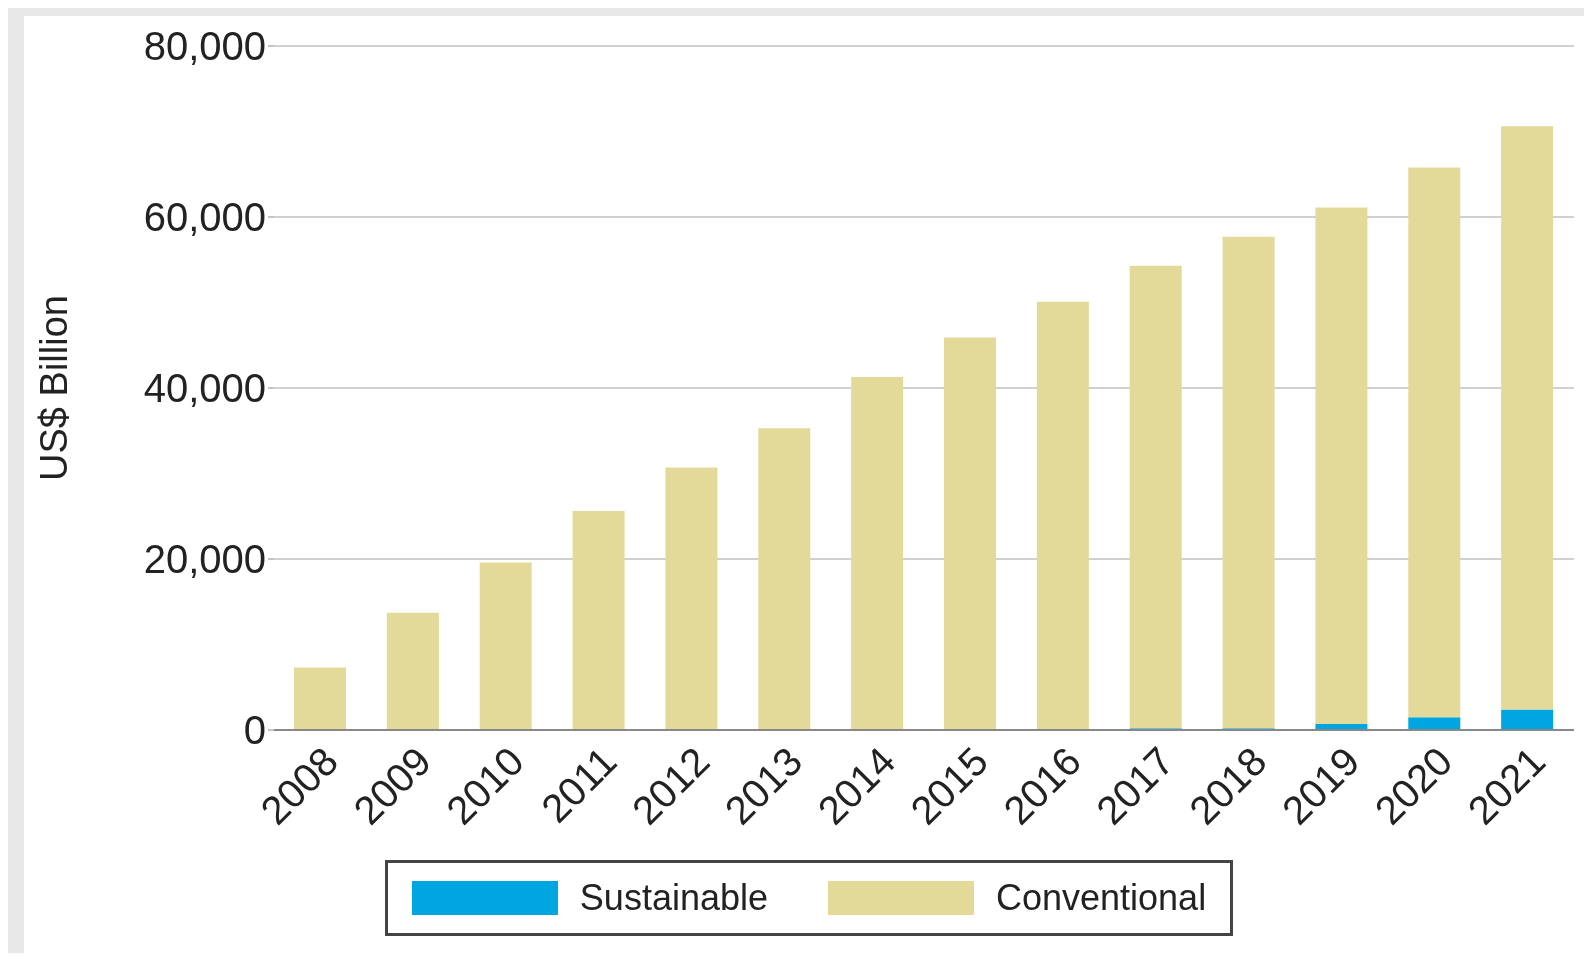 The image size is (1592, 959). What do you see at coordinates (204, 46) in the screenshot?
I see `y-tick-label: 80,000` at bounding box center [204, 46].